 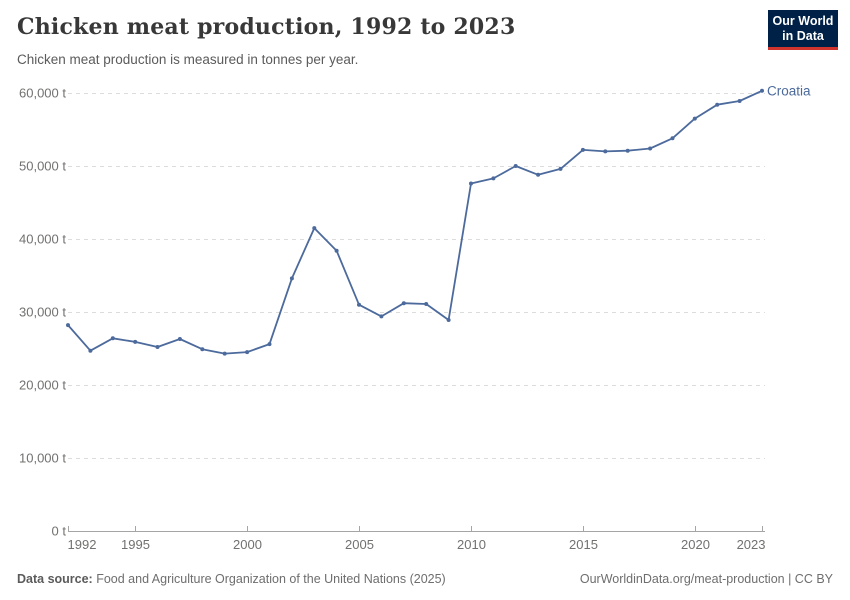 What do you see at coordinates (42, 385) in the screenshot?
I see `y-axis-tick-label: 20,000 t` at bounding box center [42, 385].